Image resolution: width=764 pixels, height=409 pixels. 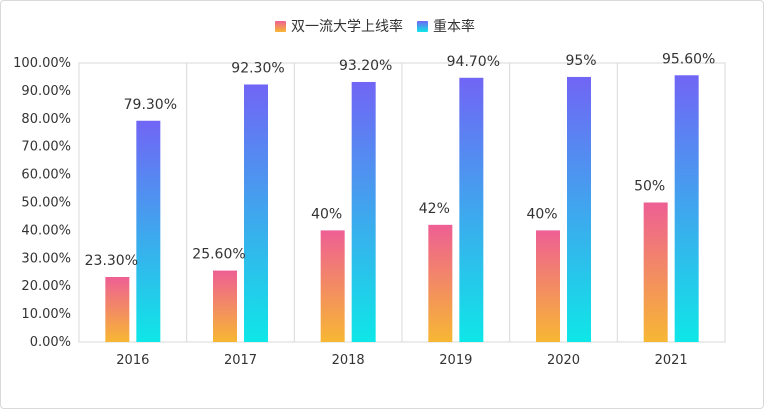 What do you see at coordinates (688, 59) in the screenshot?
I see `data-label: 95.60%` at bounding box center [688, 59].